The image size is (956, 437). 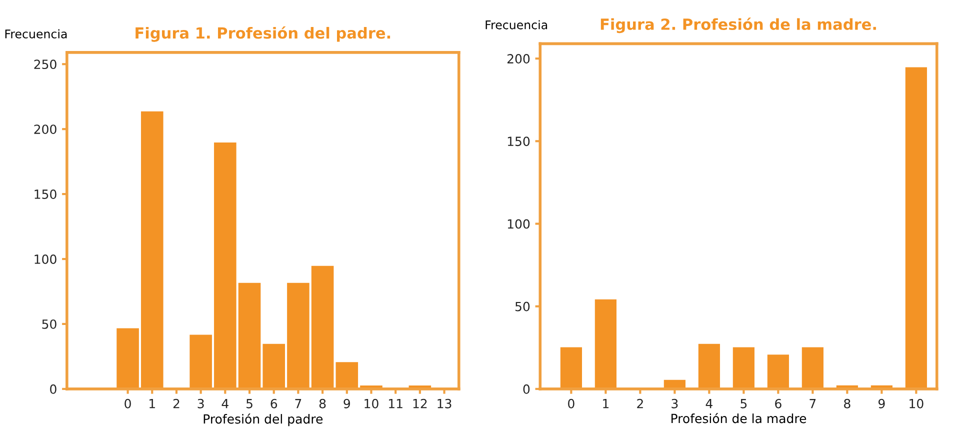 I want to click on x-tick-label: 13, so click(x=445, y=403).